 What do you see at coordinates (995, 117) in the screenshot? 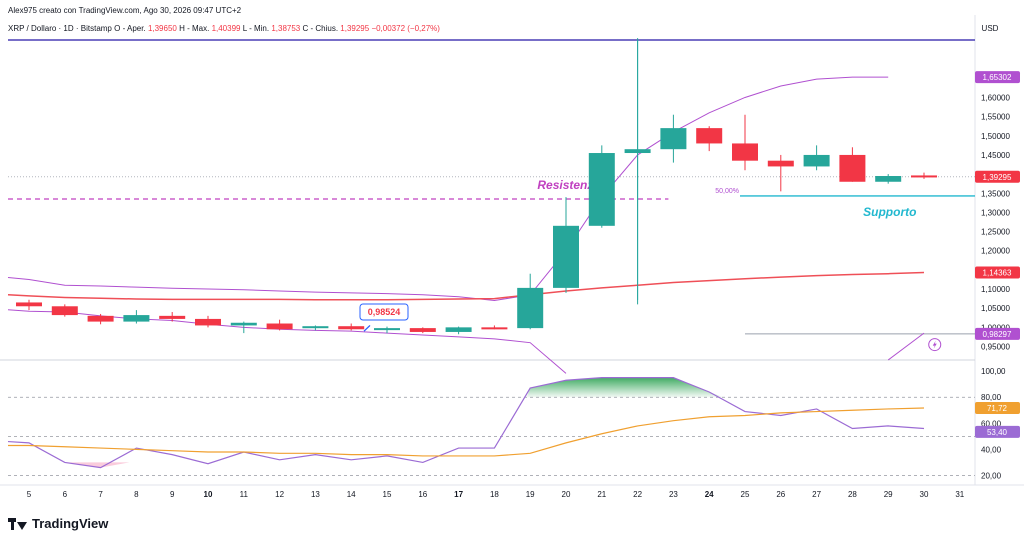
I see `price-tick-label: 1,55000` at bounding box center [995, 117].